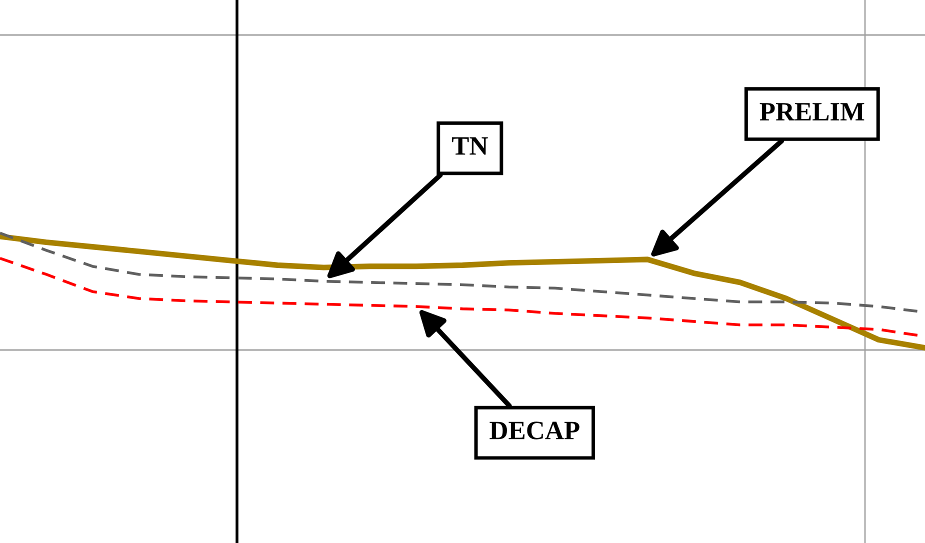 This screenshot has height=543, width=925. What do you see at coordinates (535, 431) in the screenshot?
I see `text: DECAP` at bounding box center [535, 431].